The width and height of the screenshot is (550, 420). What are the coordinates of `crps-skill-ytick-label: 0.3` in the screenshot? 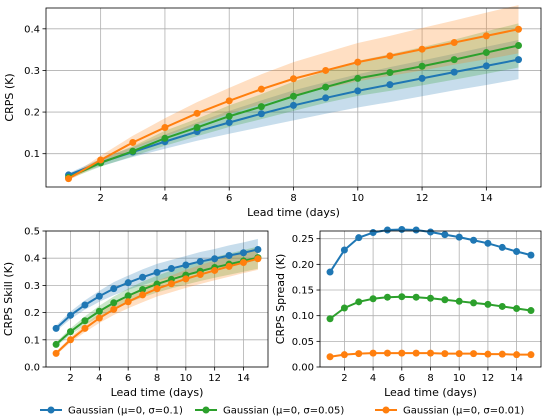 It's located at (32, 286).